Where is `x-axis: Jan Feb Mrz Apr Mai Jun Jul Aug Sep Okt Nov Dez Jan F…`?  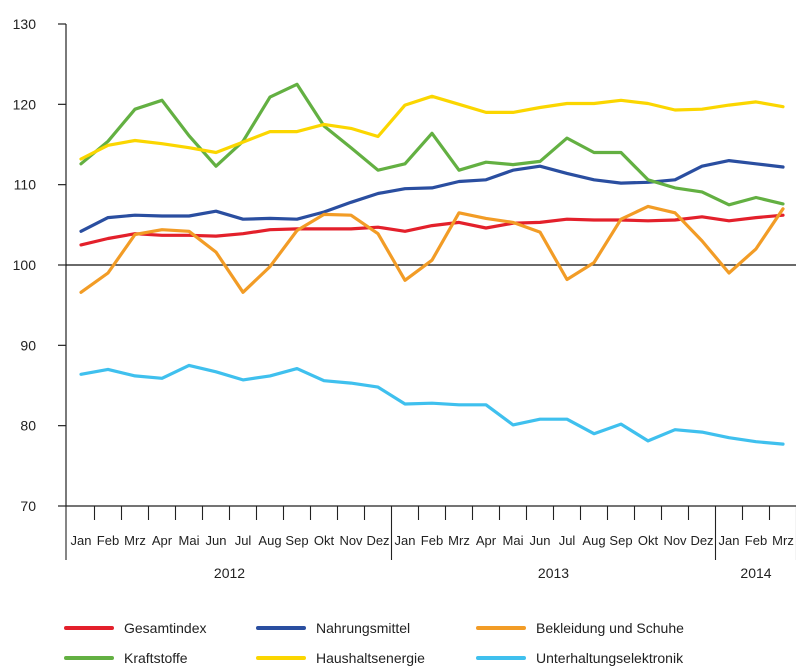 x-axis: Jan Feb Mrz Apr Mai Jun Jul Aug Sep Okt Nov Dez Jan F… is located at coordinates (430, 543).